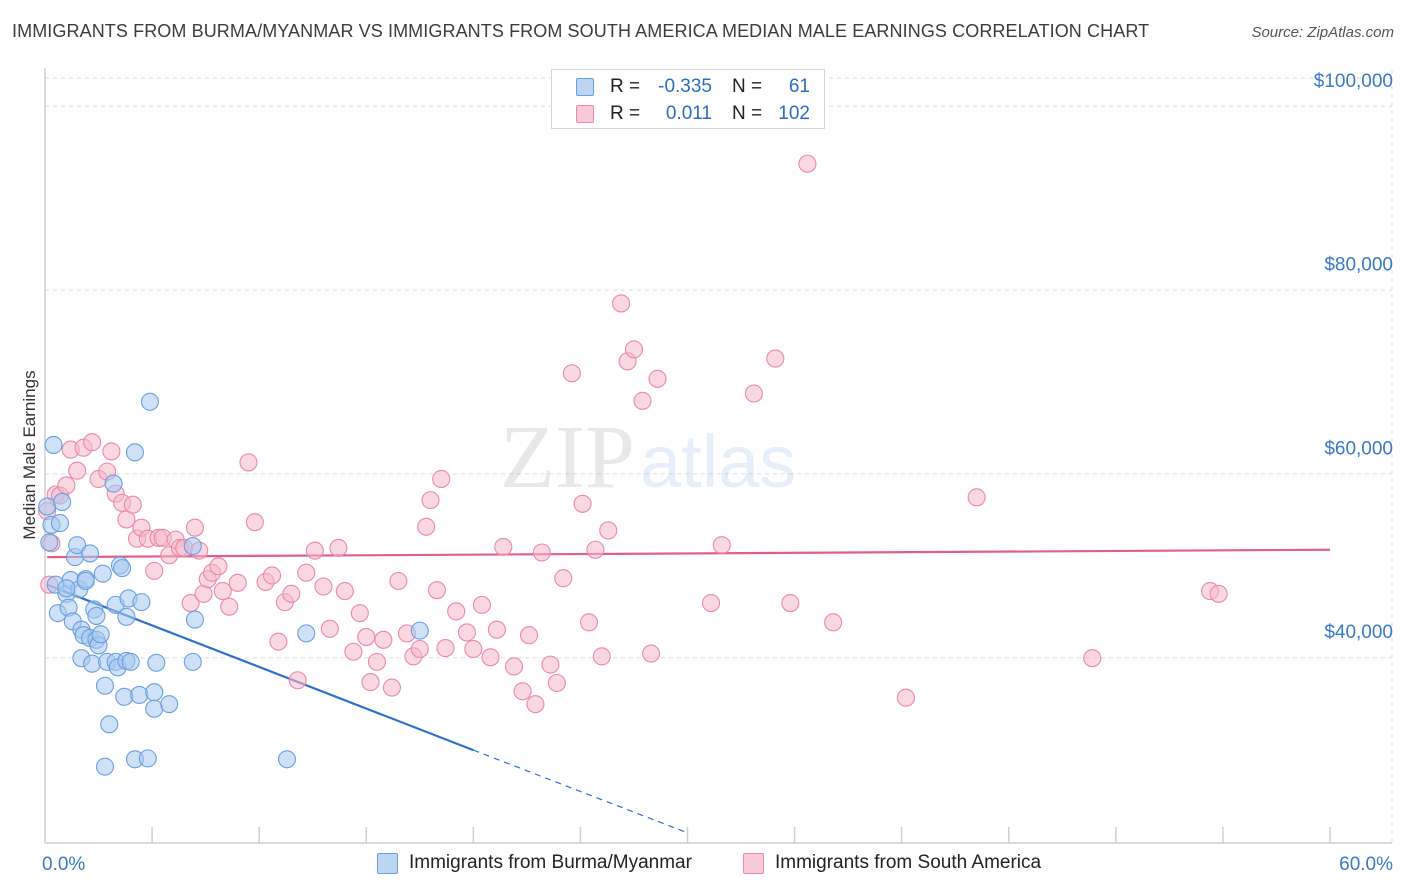 This screenshot has height=892, width=1406. I want to click on legend-swatch-pink, so click(585, 114).